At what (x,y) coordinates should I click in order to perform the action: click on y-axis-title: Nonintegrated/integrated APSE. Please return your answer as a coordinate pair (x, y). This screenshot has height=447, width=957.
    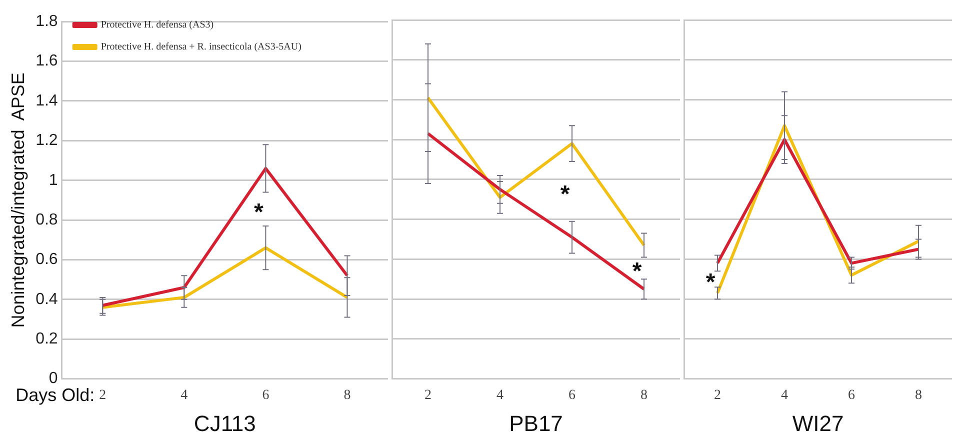
    Looking at the image, I should click on (18, 200).